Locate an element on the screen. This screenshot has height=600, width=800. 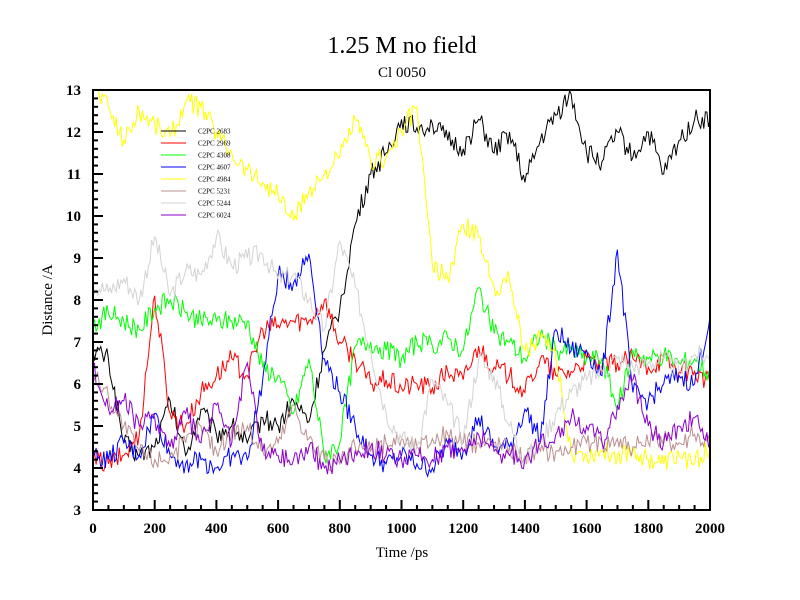
y-tick-label: 5 is located at coordinates (78, 427).